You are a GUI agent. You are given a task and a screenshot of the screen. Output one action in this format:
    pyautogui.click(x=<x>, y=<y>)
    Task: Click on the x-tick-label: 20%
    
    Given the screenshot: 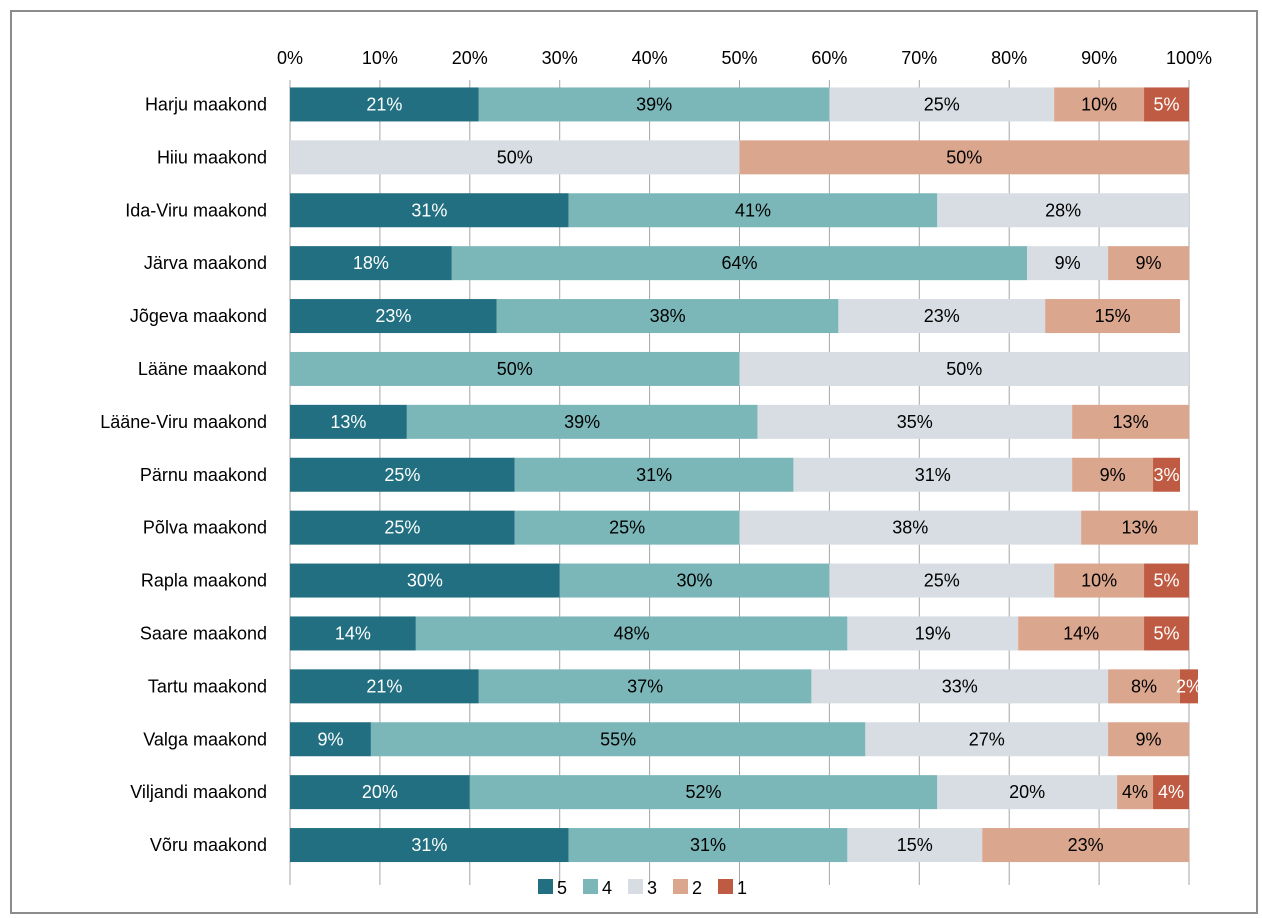 What is the action you would take?
    pyautogui.click(x=470, y=58)
    